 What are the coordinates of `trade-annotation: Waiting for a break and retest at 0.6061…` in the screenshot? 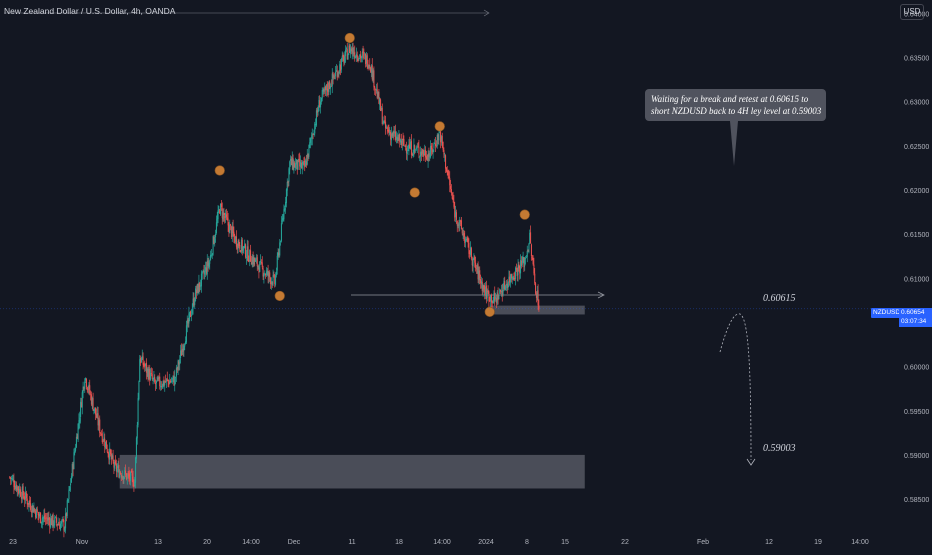 It's located at (735, 105).